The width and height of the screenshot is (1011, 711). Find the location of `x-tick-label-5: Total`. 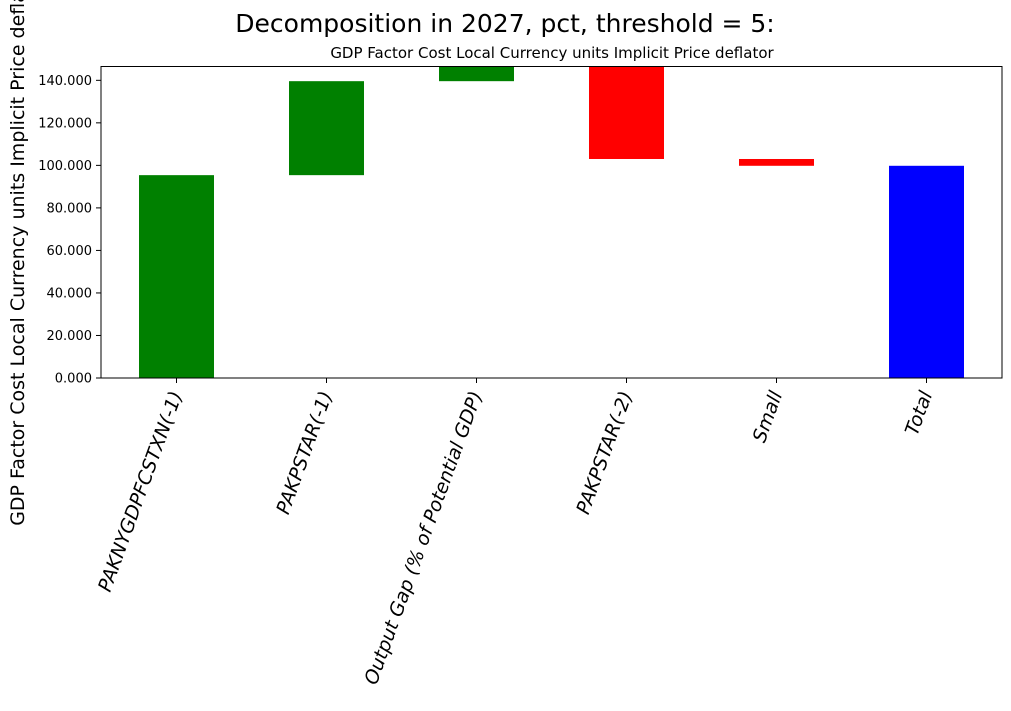

x-tick-label-5: Total is located at coordinates (919, 413).